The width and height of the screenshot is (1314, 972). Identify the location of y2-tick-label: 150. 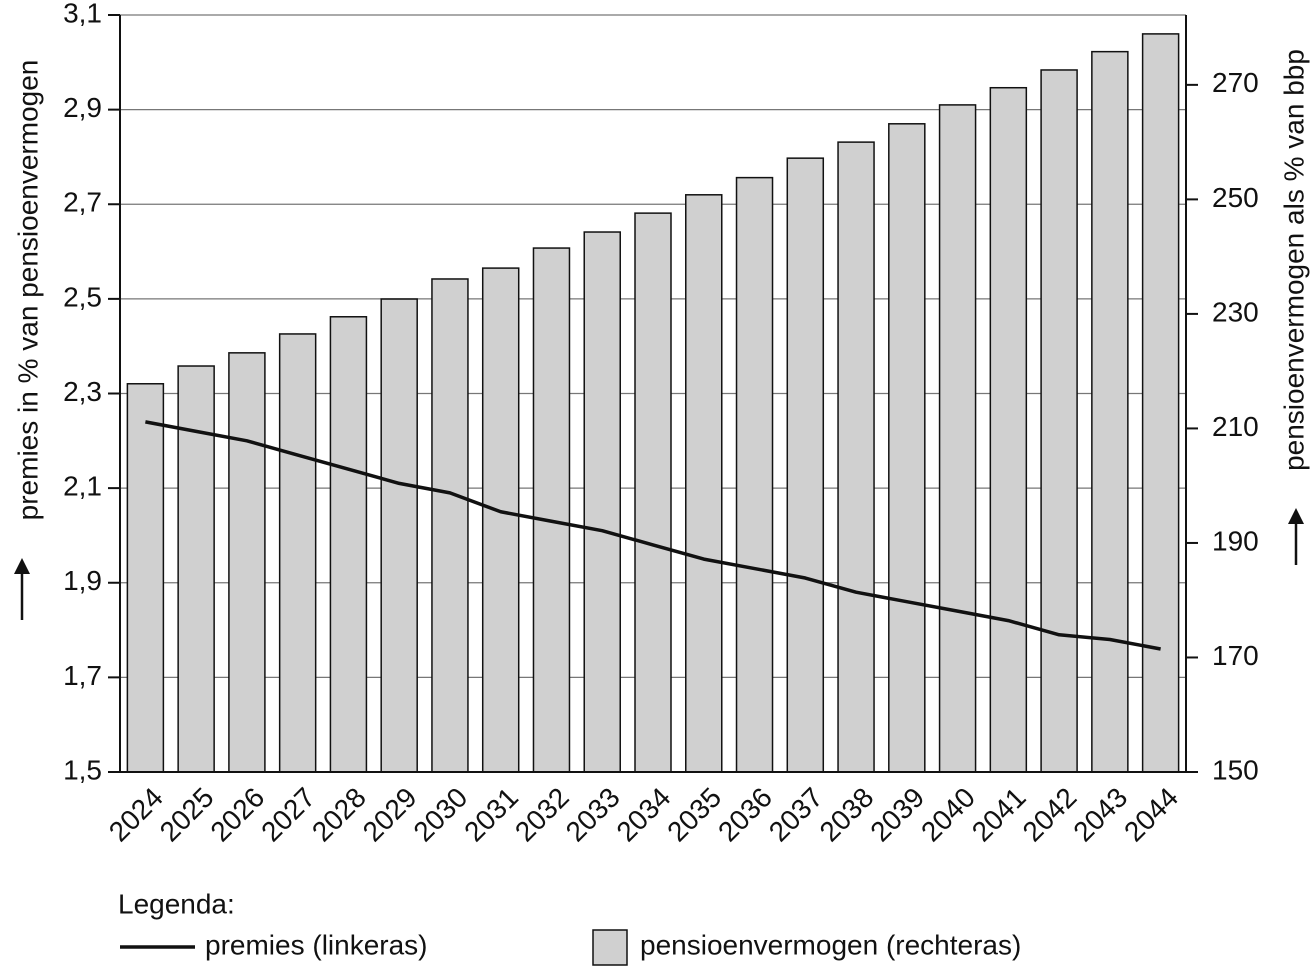
(1235, 769).